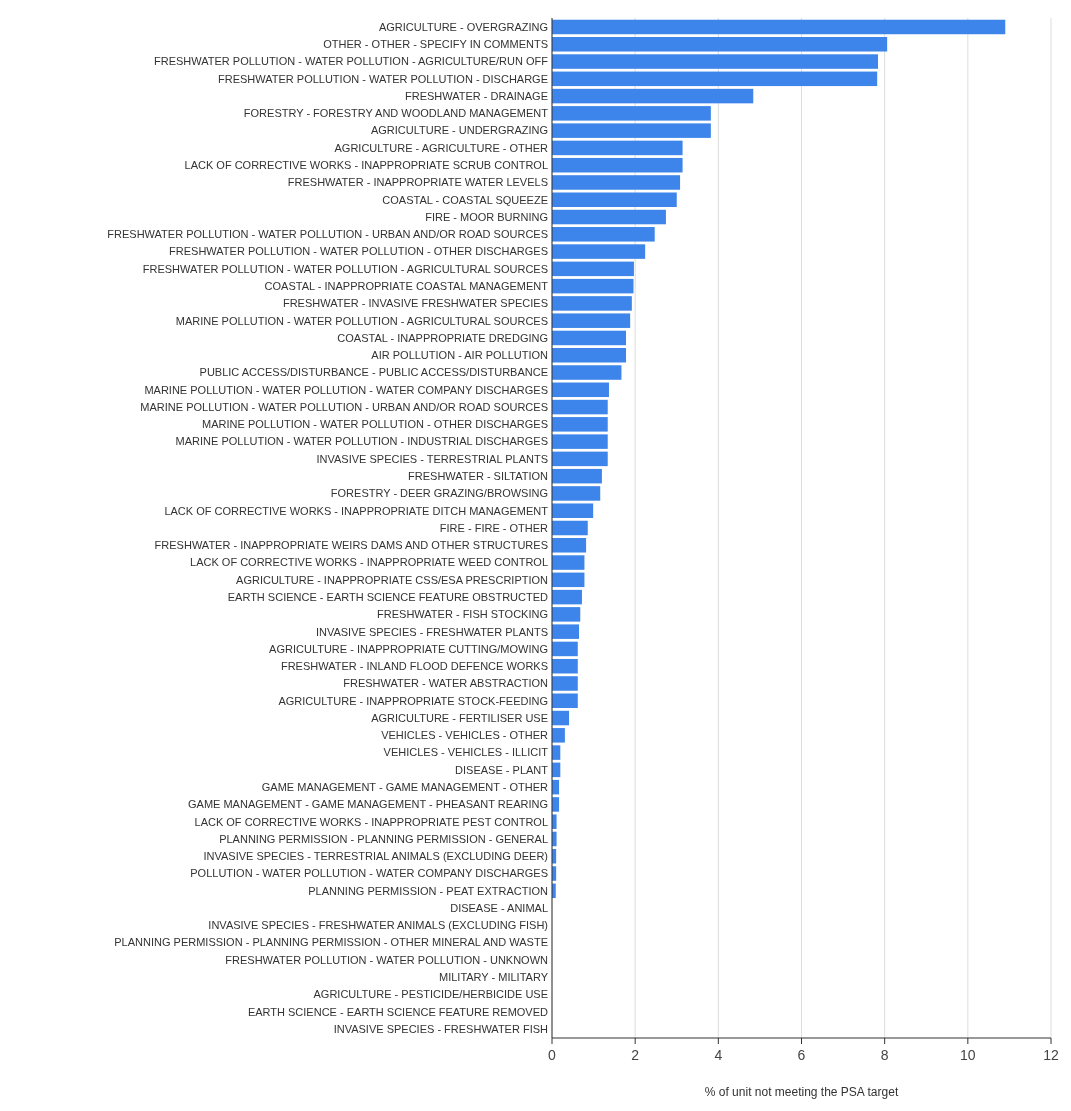 The width and height of the screenshot is (1071, 1111). What do you see at coordinates (368, 804) in the screenshot?
I see `y-tick-label: GAME MANAGEMENT - GAME MANAGEMENT - PHEASANT REARING` at bounding box center [368, 804].